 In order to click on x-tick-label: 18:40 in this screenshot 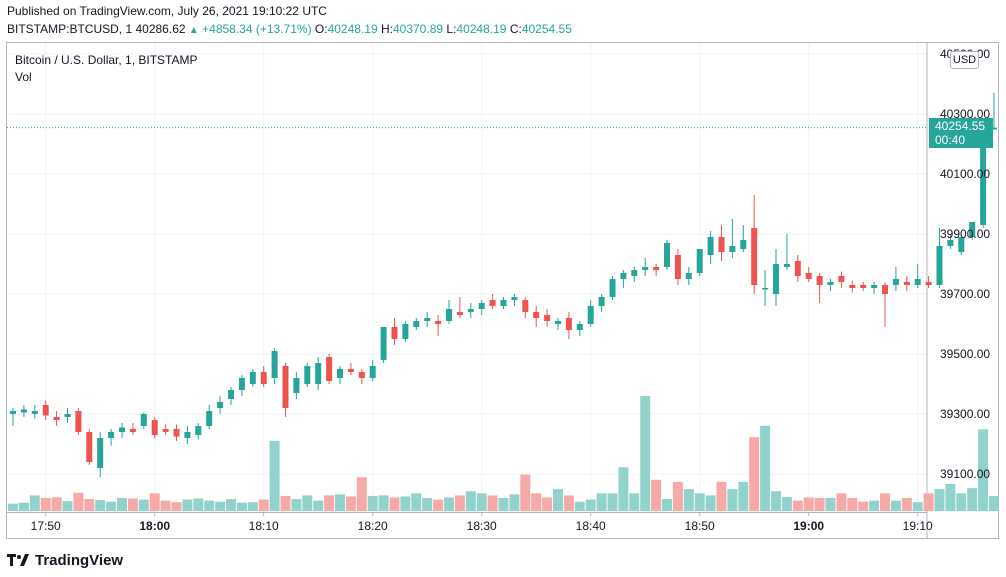, I will do `click(591, 526)`.